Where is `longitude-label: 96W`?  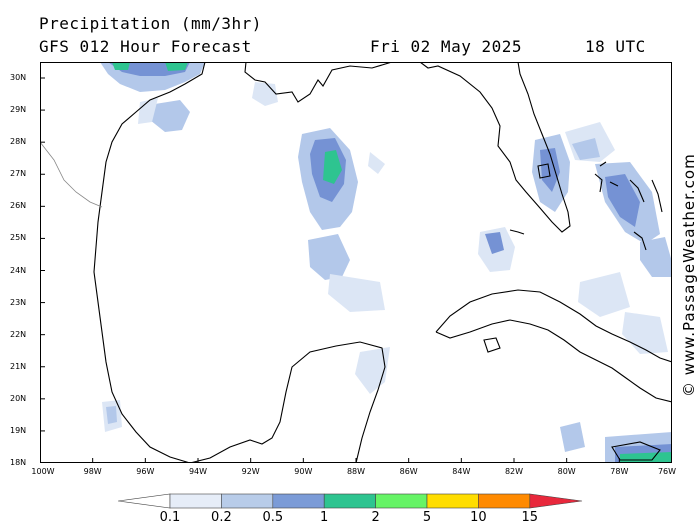 longitude-label: 96W is located at coordinates (145, 471).